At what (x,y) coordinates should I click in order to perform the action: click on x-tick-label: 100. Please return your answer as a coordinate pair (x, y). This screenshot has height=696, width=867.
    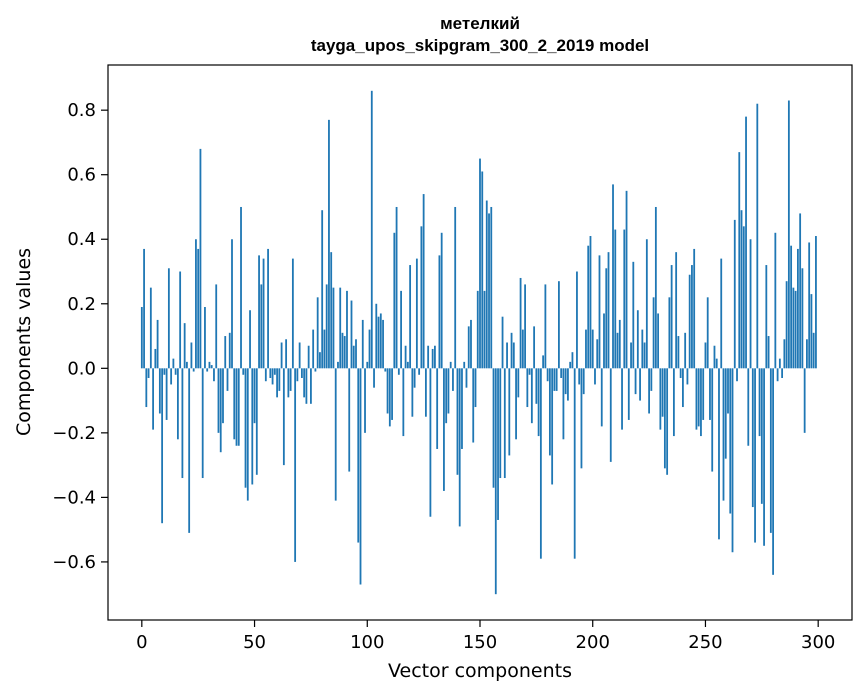
    Looking at the image, I should click on (367, 642).